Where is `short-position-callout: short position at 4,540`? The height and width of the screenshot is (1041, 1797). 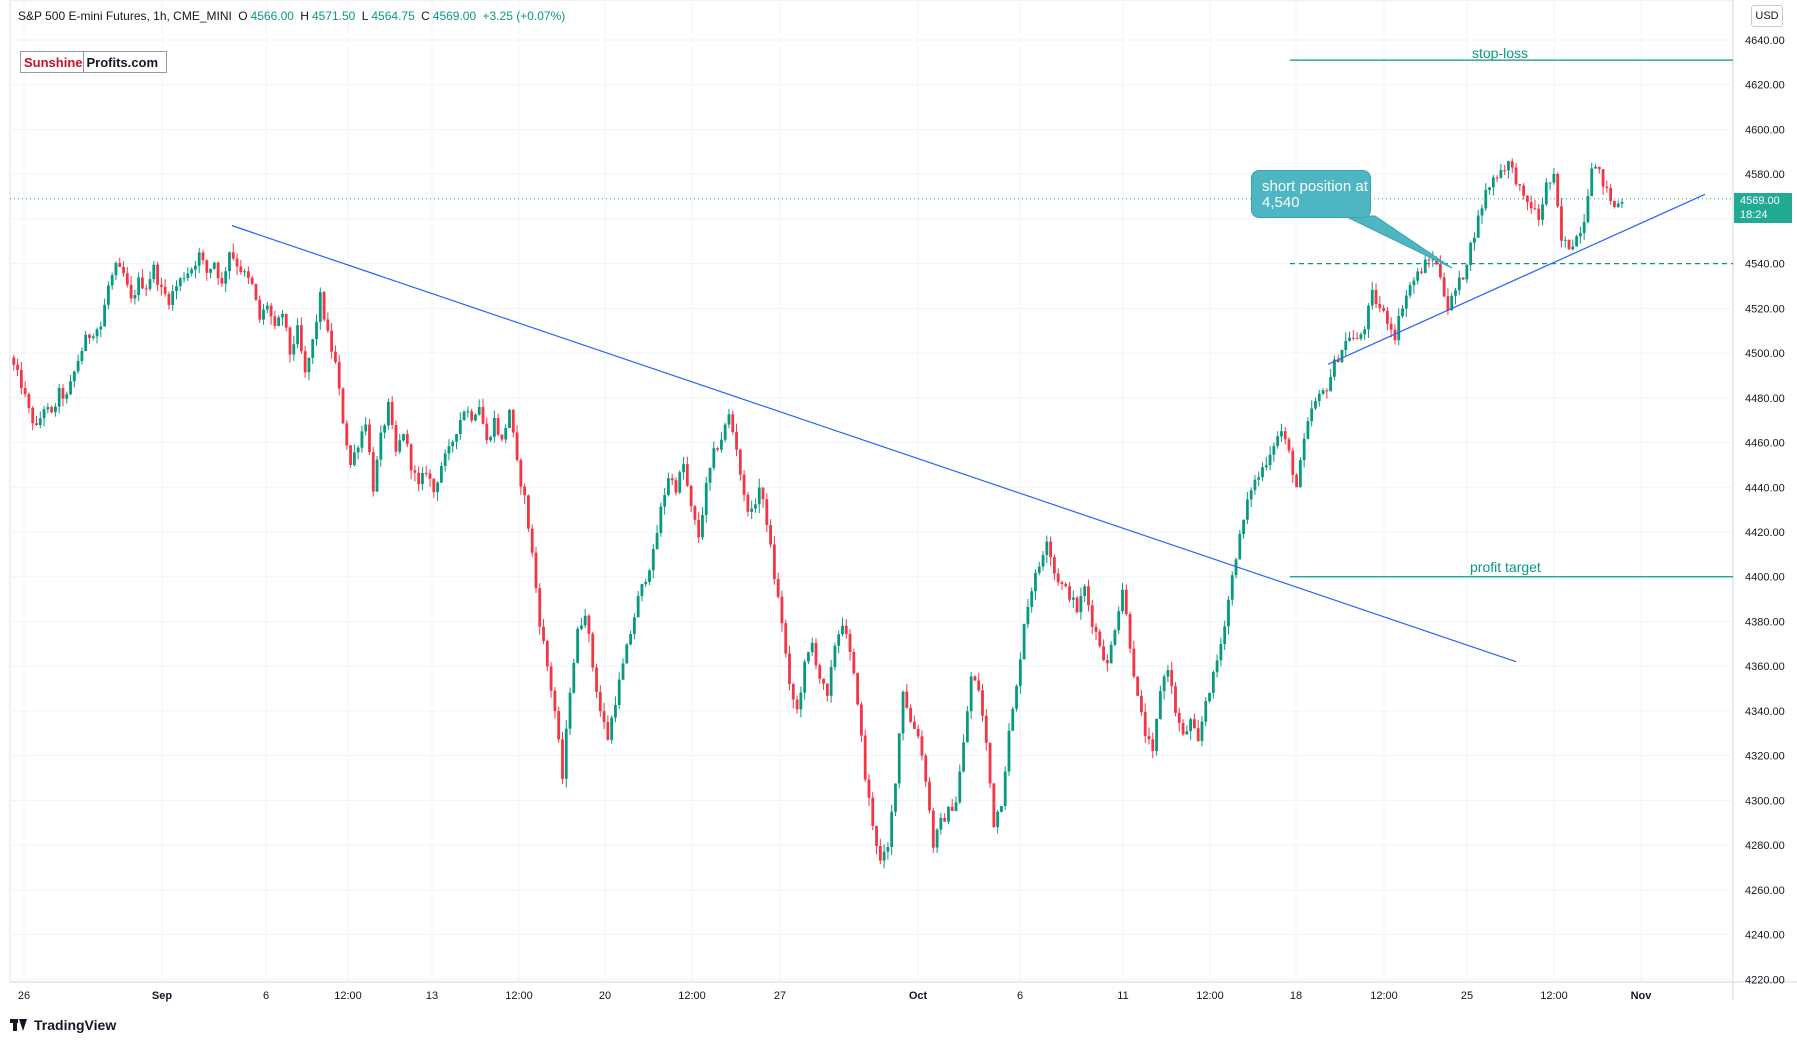
short-position-callout: short position at 4,540 is located at coordinates (1311, 194).